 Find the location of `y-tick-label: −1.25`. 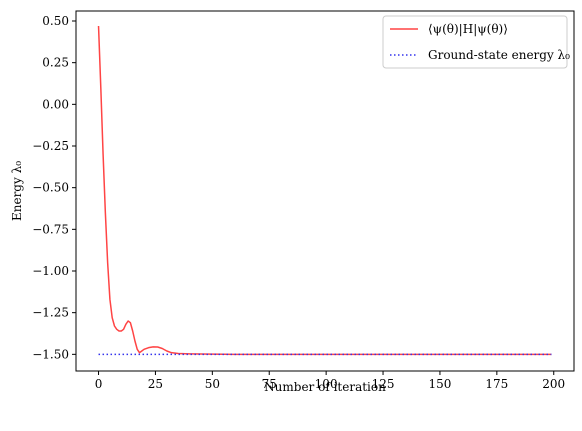

y-tick-label: −1.25 is located at coordinates (50, 313).